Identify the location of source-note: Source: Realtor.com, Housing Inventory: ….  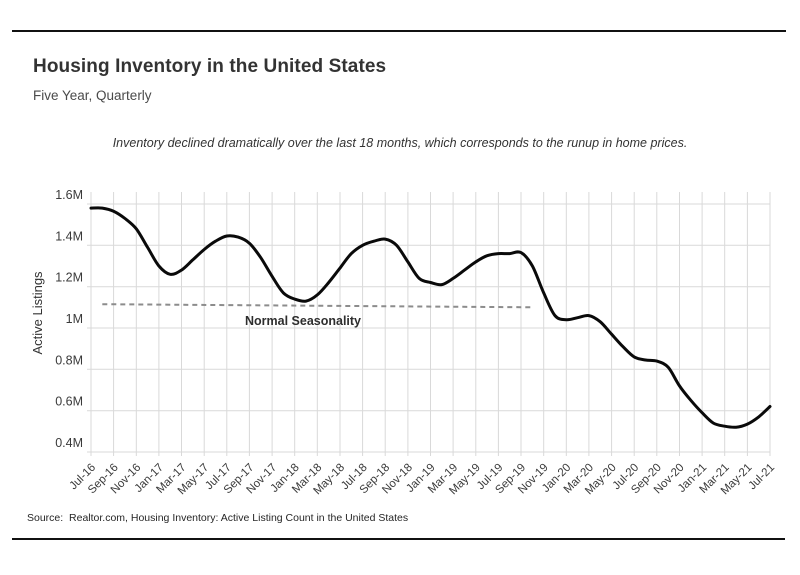
(218, 518).